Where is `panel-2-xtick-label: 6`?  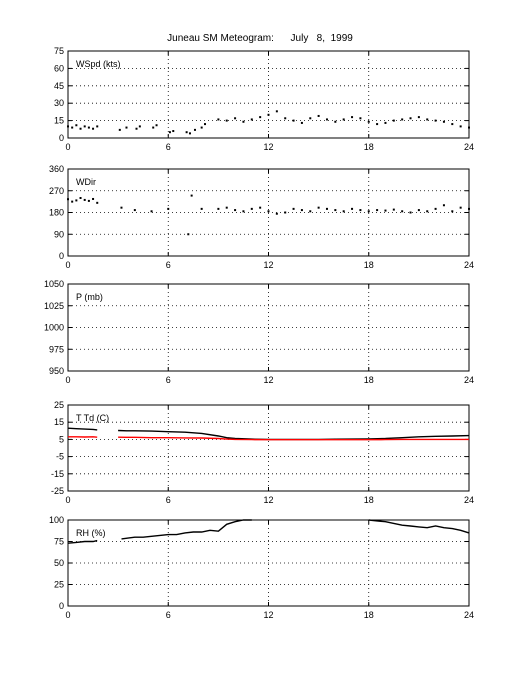 panel-2-xtick-label: 6 is located at coordinates (168, 265).